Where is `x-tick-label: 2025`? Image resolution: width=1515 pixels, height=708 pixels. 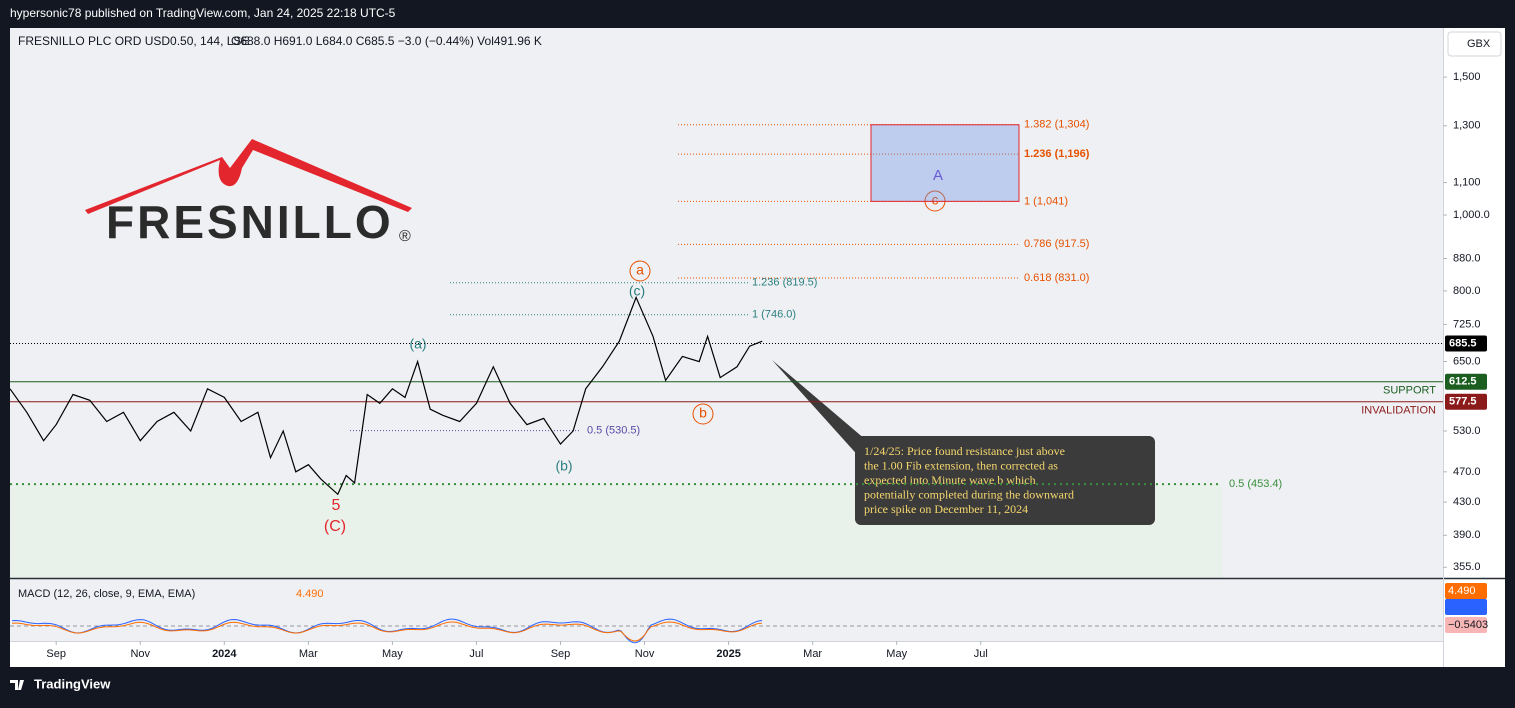 x-tick-label: 2025 is located at coordinates (728, 654).